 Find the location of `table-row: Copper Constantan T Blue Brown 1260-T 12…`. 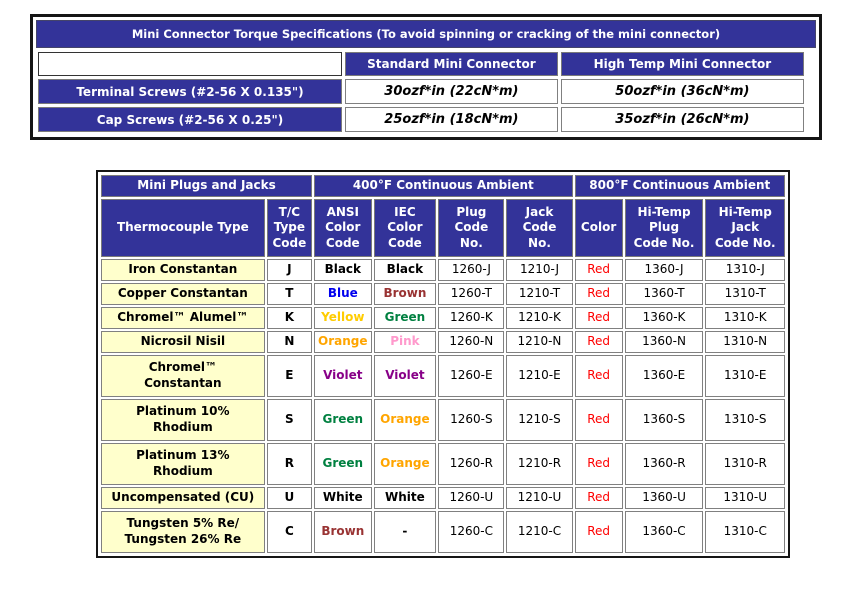

table-row: Copper Constantan T Blue Brown 1260-T 12… is located at coordinates (443, 294).